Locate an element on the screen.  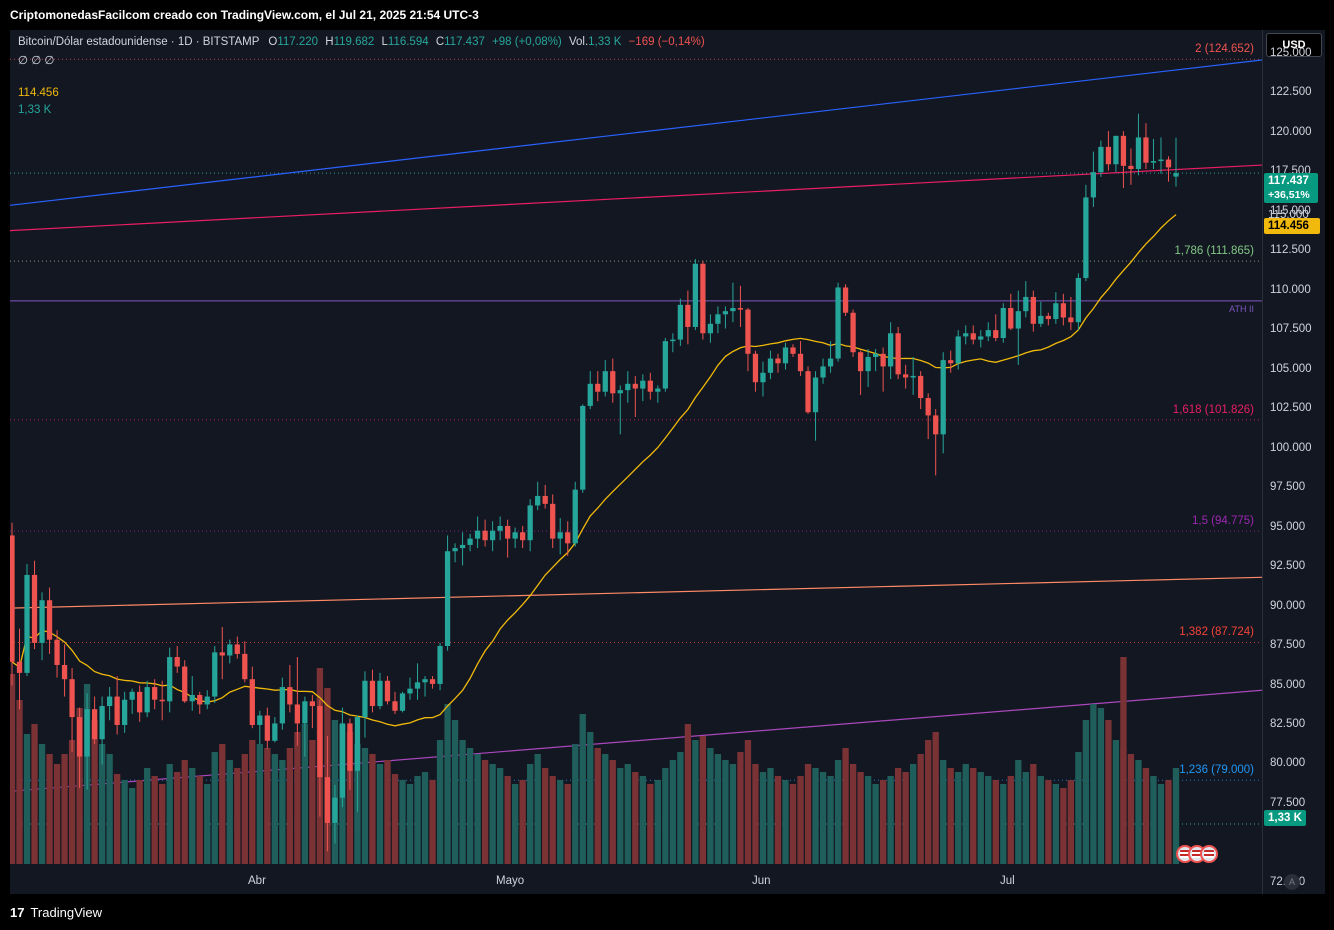
tv-brand-text: TradingView is located at coordinates (66, 912).